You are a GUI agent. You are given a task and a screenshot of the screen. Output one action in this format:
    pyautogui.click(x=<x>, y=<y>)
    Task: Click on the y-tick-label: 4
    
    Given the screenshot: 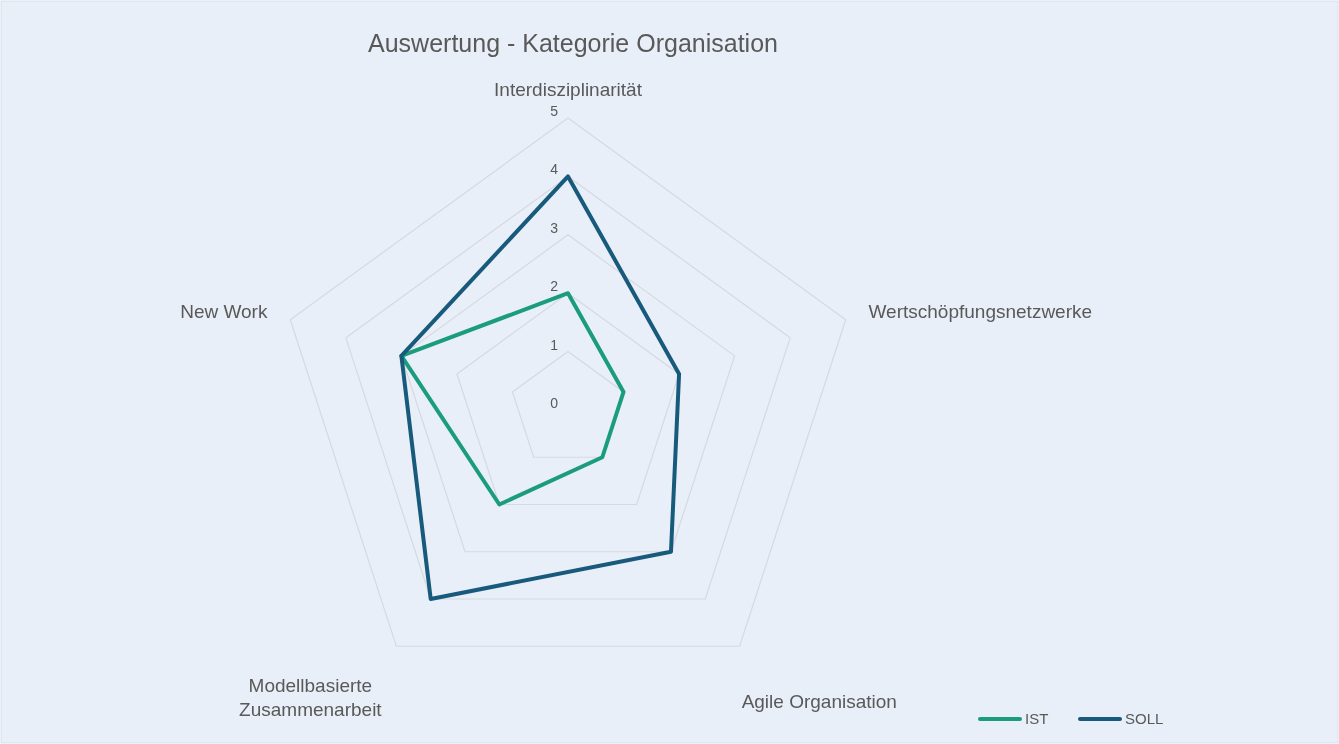 What is the action you would take?
    pyautogui.click(x=554, y=169)
    